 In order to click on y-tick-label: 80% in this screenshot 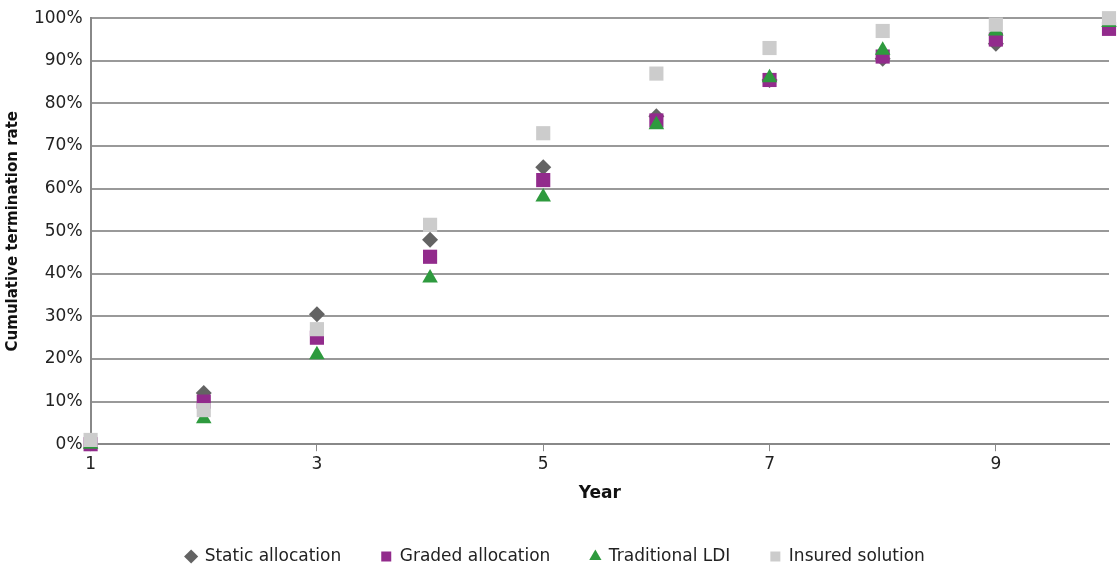, I will do `click(63, 101)`.